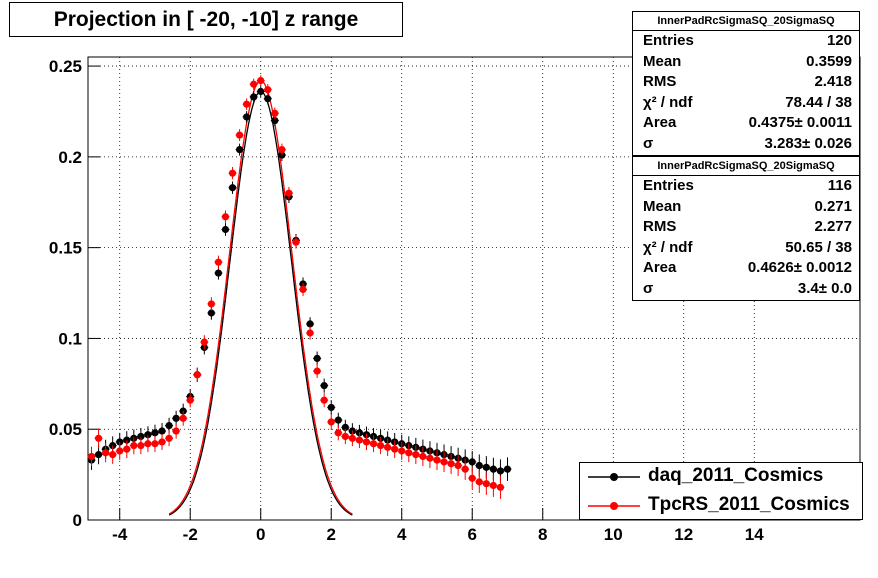  Describe the element at coordinates (833, 82) in the screenshot. I see `stats-value: 2.418` at that location.